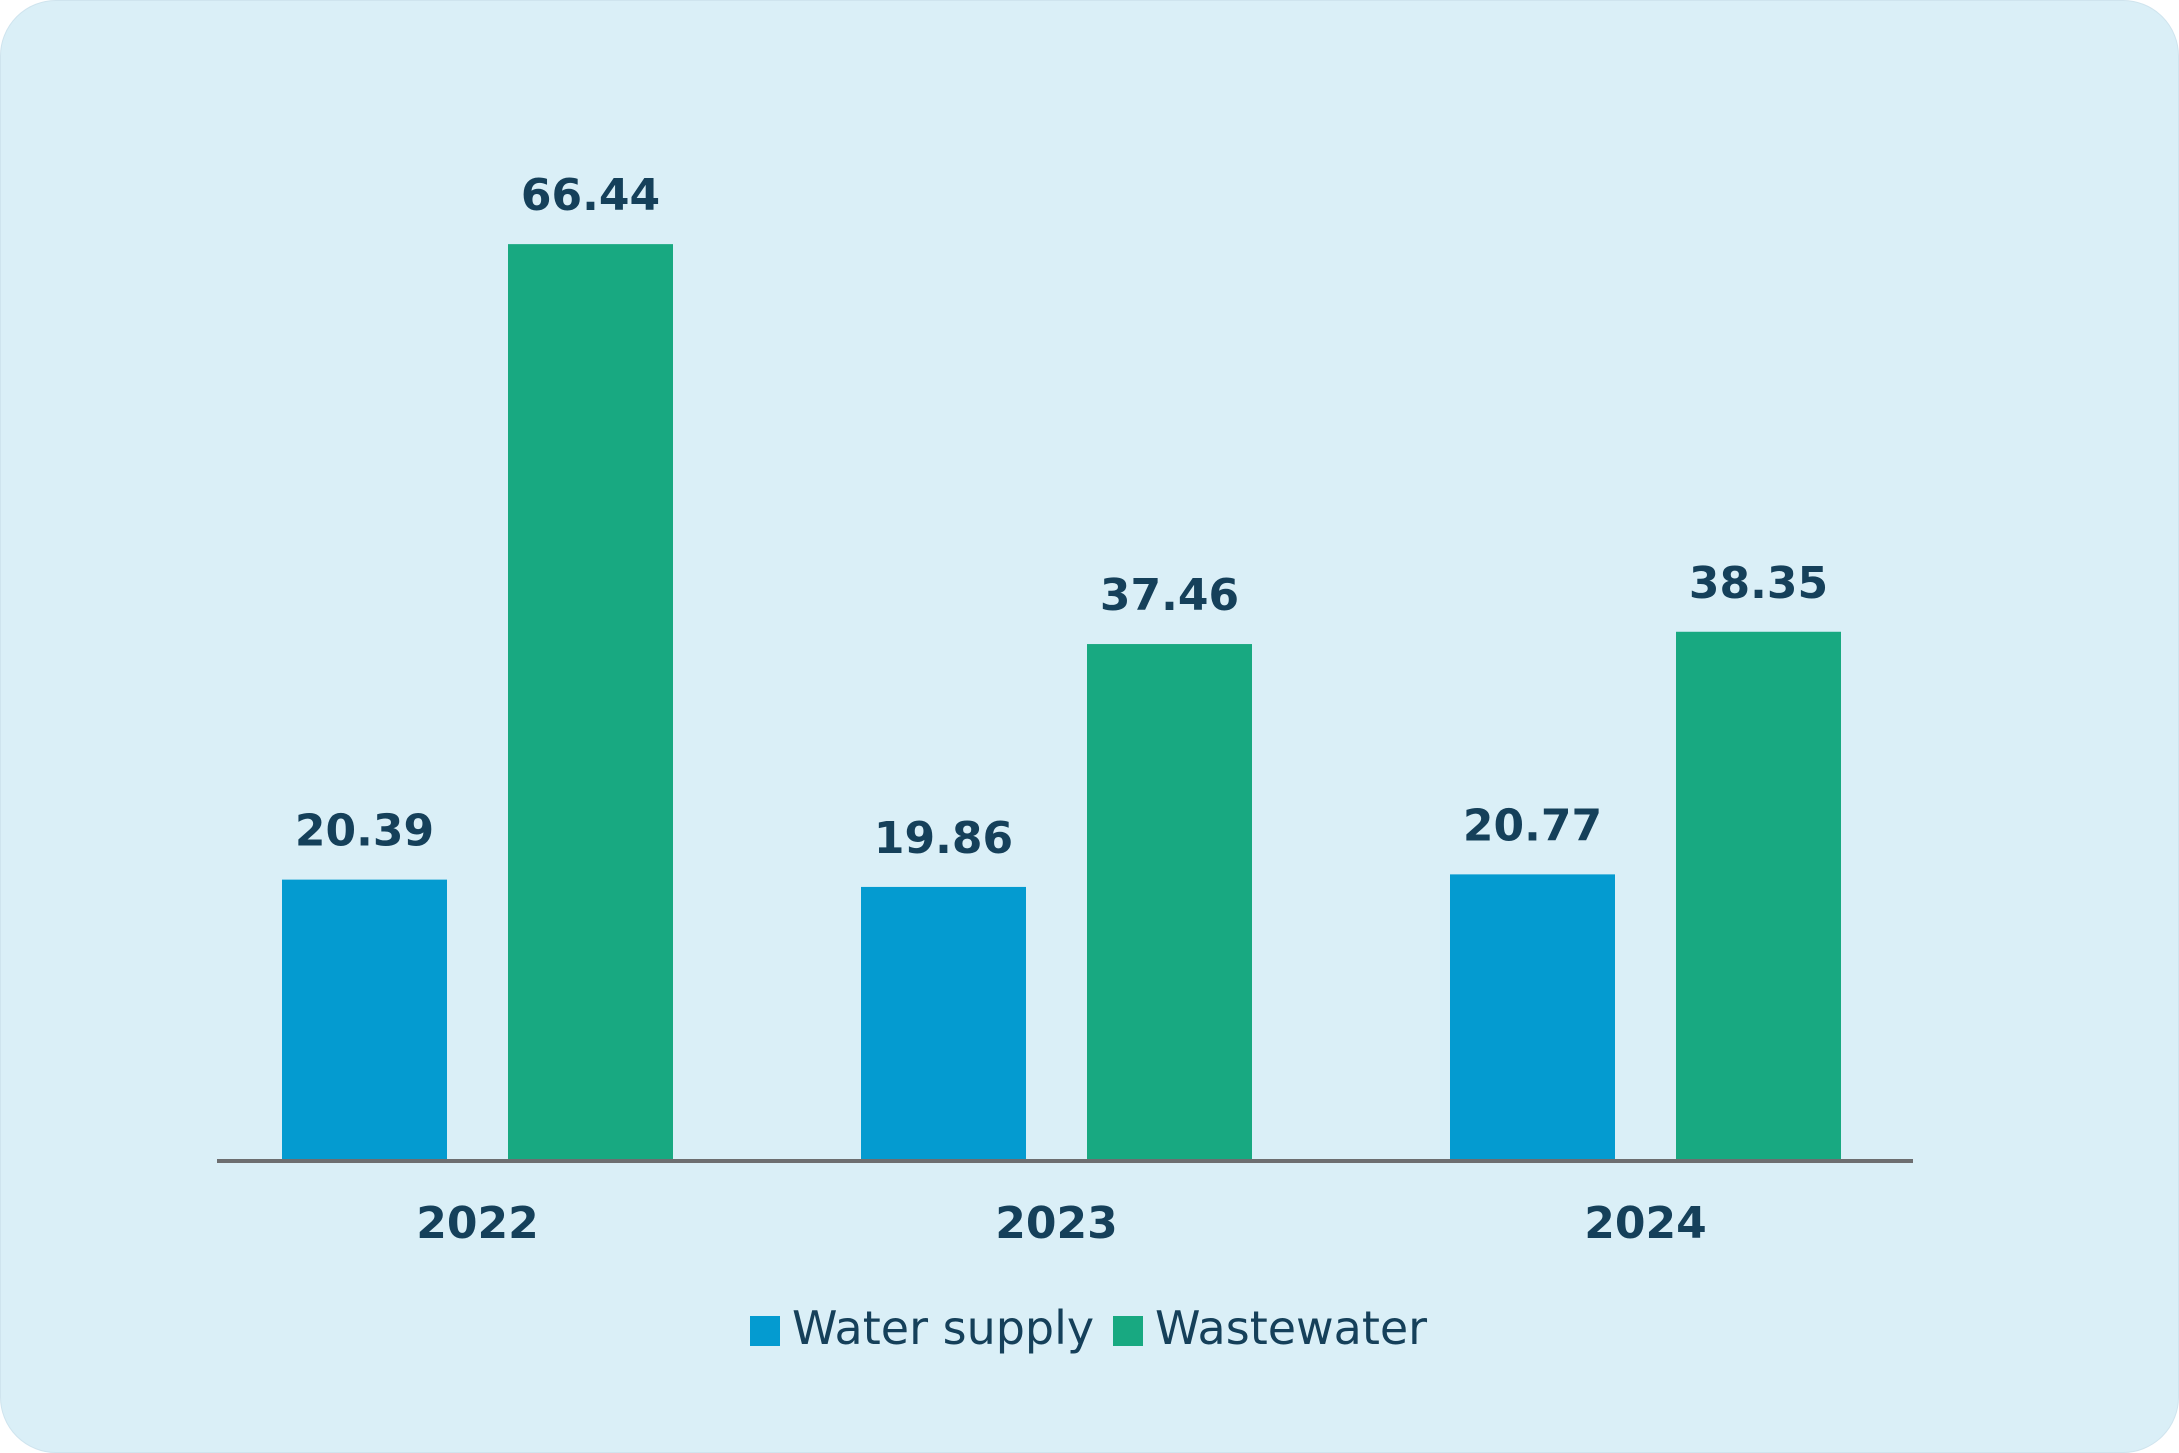 The width and height of the screenshot is (2179, 1453). Describe the element at coordinates (1645, 1223) in the screenshot. I see `x-tick-label-2024: 2024` at that location.